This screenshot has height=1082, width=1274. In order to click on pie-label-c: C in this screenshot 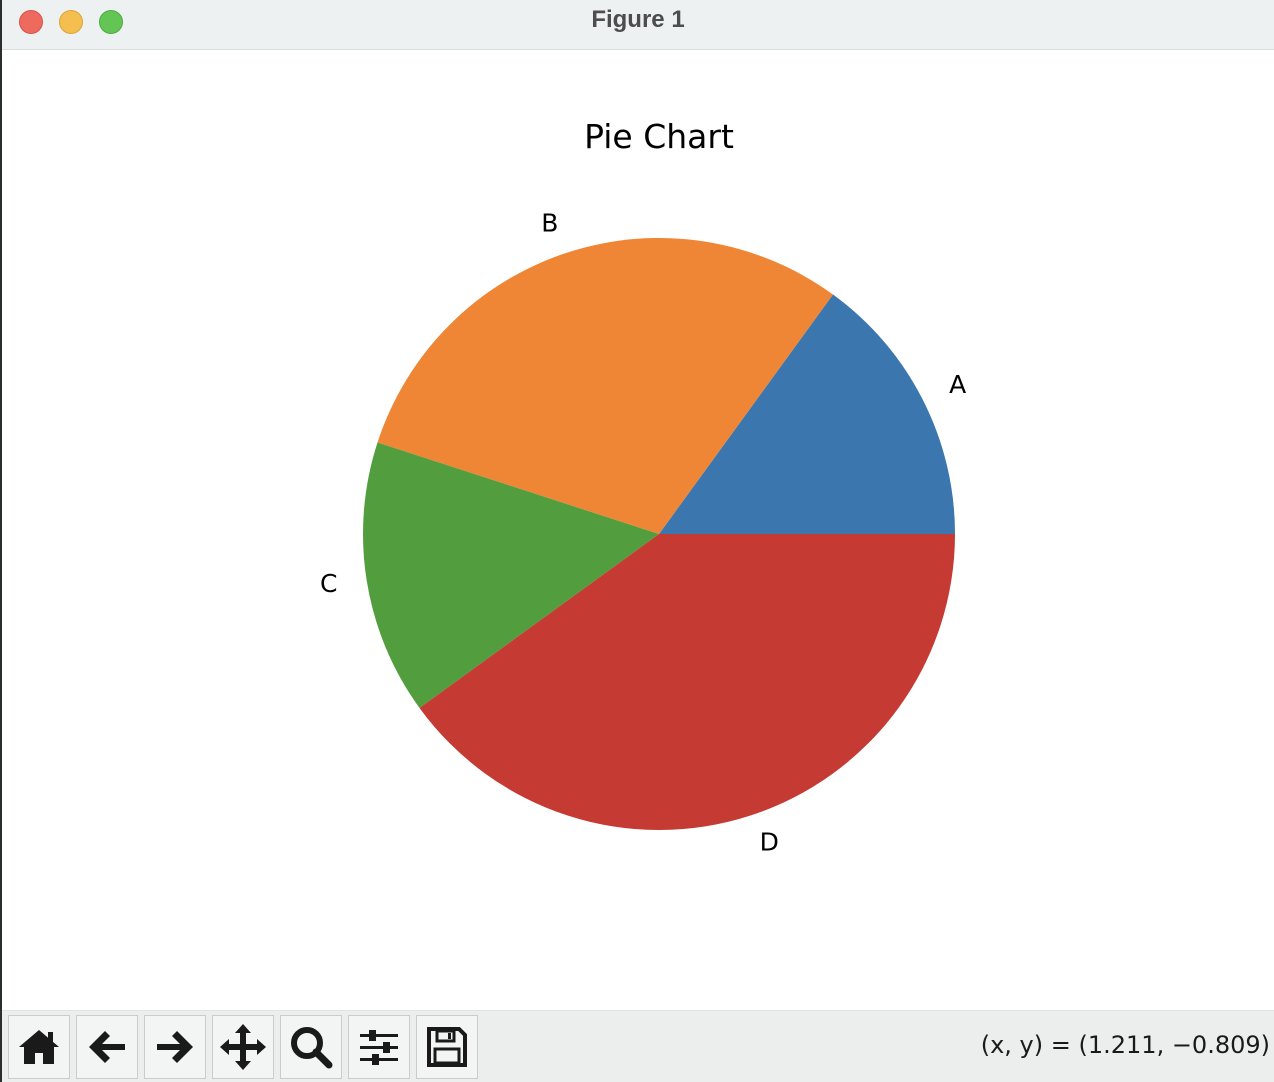, I will do `click(328, 583)`.